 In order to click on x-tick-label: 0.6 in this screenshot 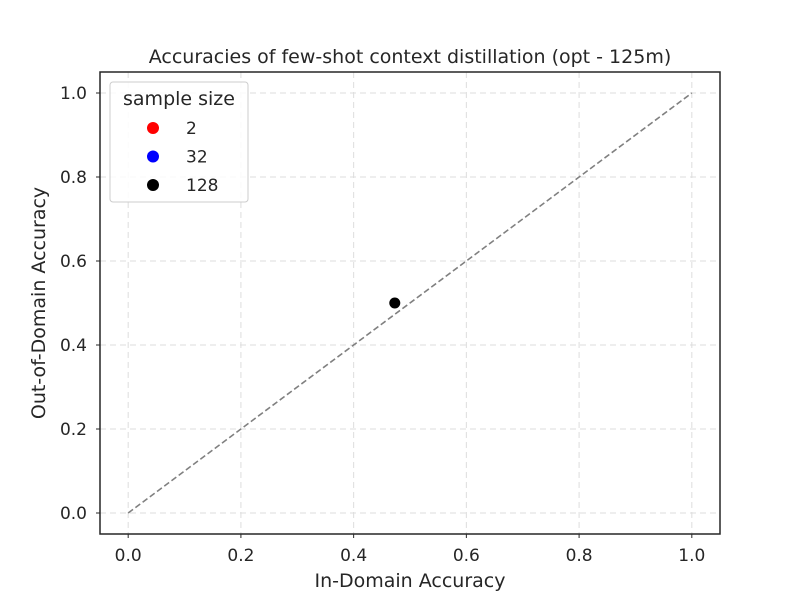, I will do `click(466, 556)`.